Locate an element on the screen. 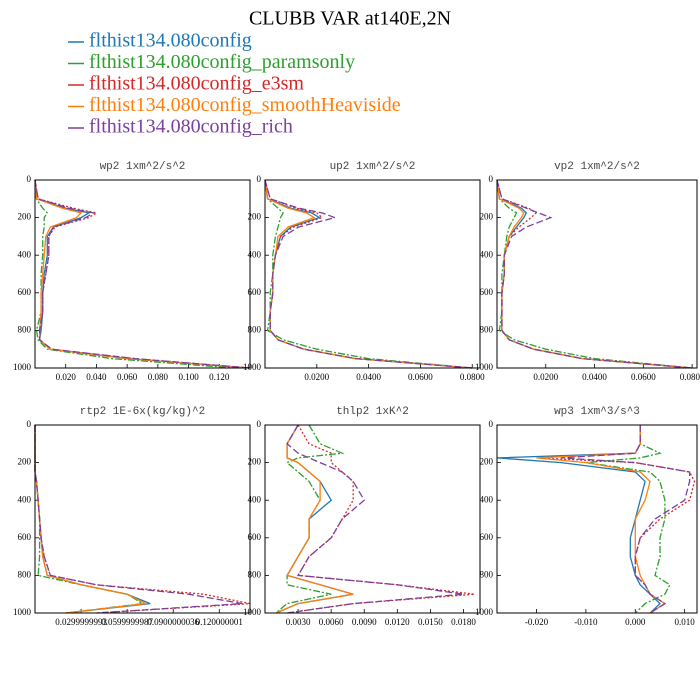 Image resolution: width=700 pixels, height=700 pixels. x-tick-label: 0.0400 is located at coordinates (368, 377).